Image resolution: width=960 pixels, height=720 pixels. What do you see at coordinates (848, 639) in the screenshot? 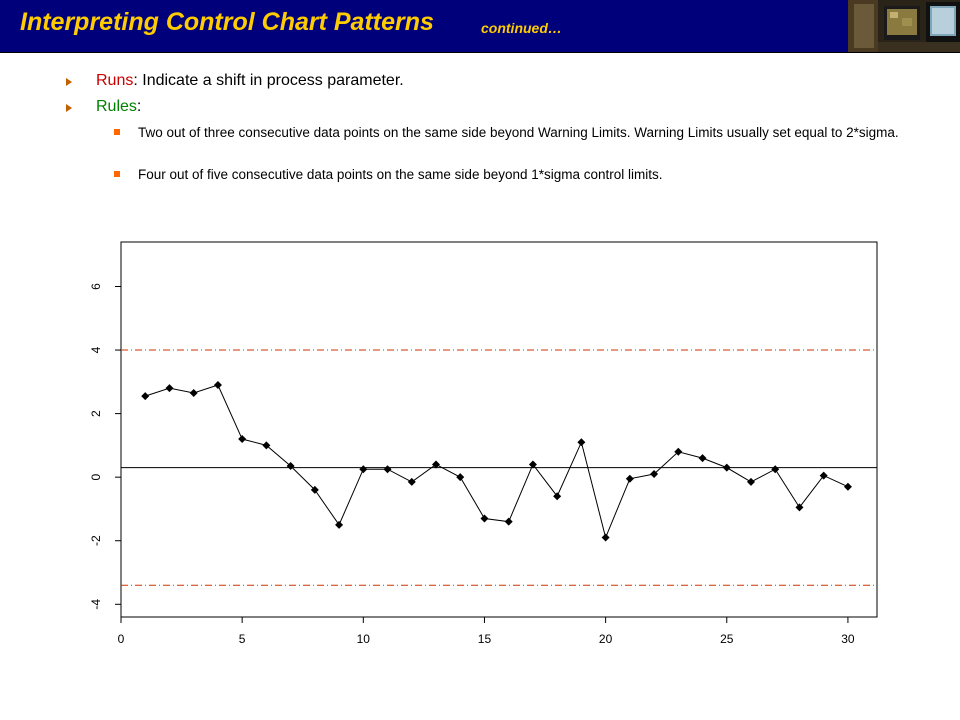
I see `x-tick-label: 30` at bounding box center [848, 639].